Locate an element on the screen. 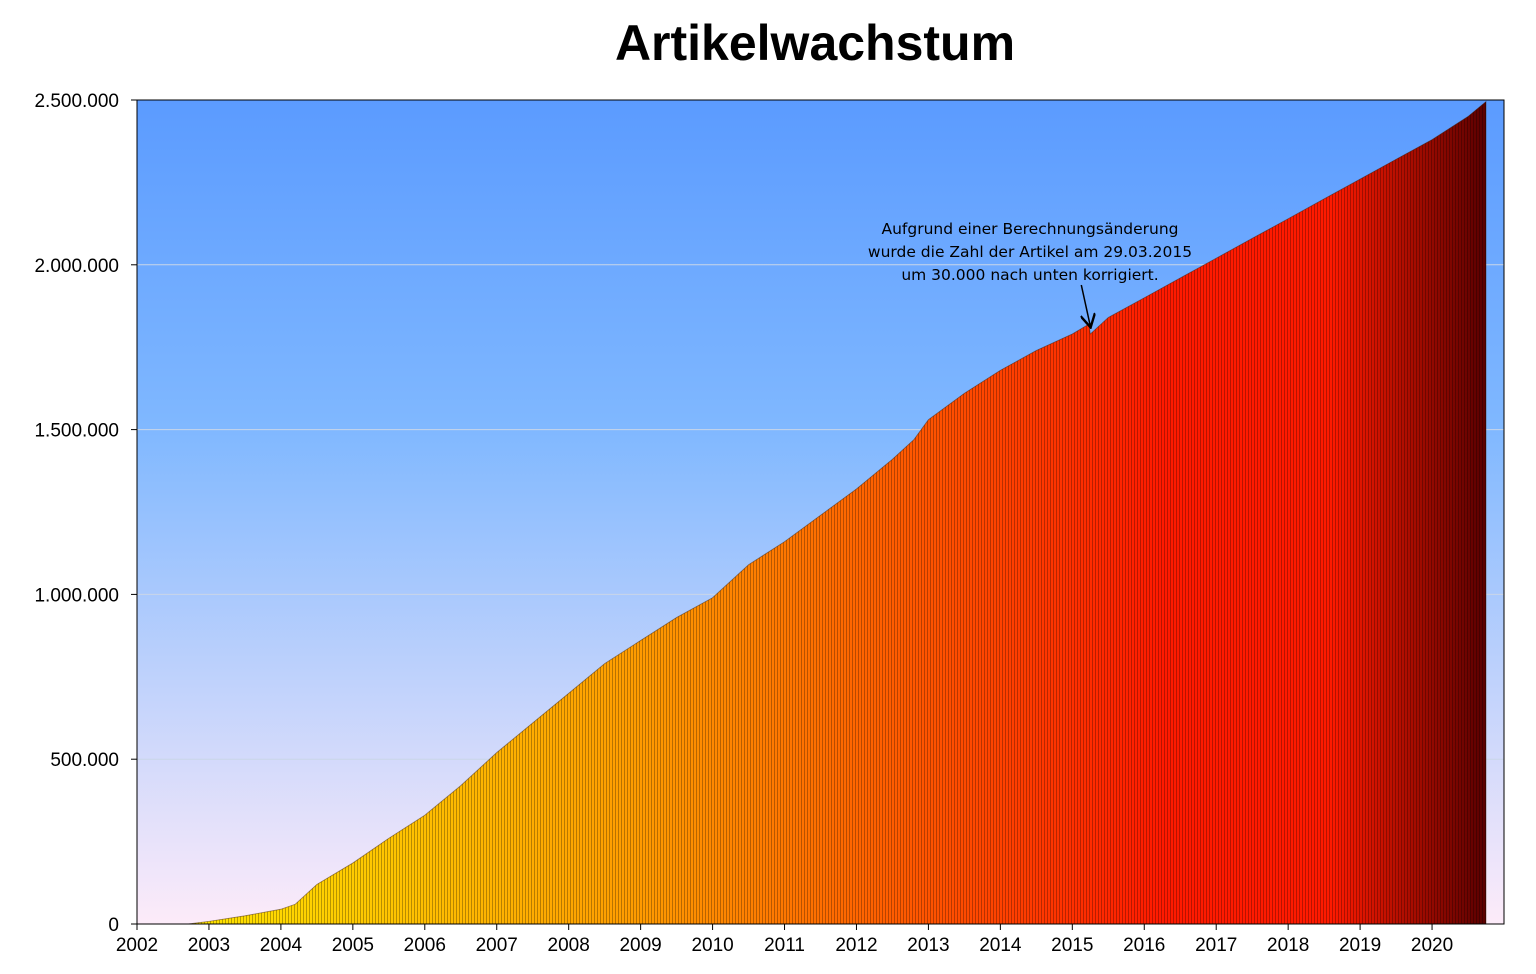 This screenshot has width=1536, height=974. x-tick-label: 2017 is located at coordinates (1216, 945).